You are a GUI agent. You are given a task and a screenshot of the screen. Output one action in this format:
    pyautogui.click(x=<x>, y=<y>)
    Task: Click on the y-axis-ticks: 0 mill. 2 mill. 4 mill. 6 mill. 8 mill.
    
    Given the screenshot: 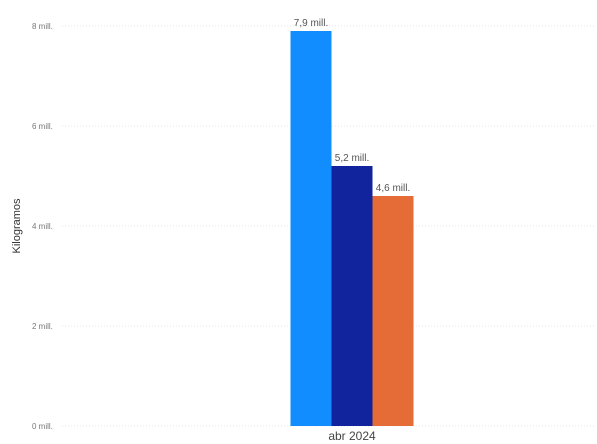 What is the action you would take?
    pyautogui.click(x=42, y=226)
    